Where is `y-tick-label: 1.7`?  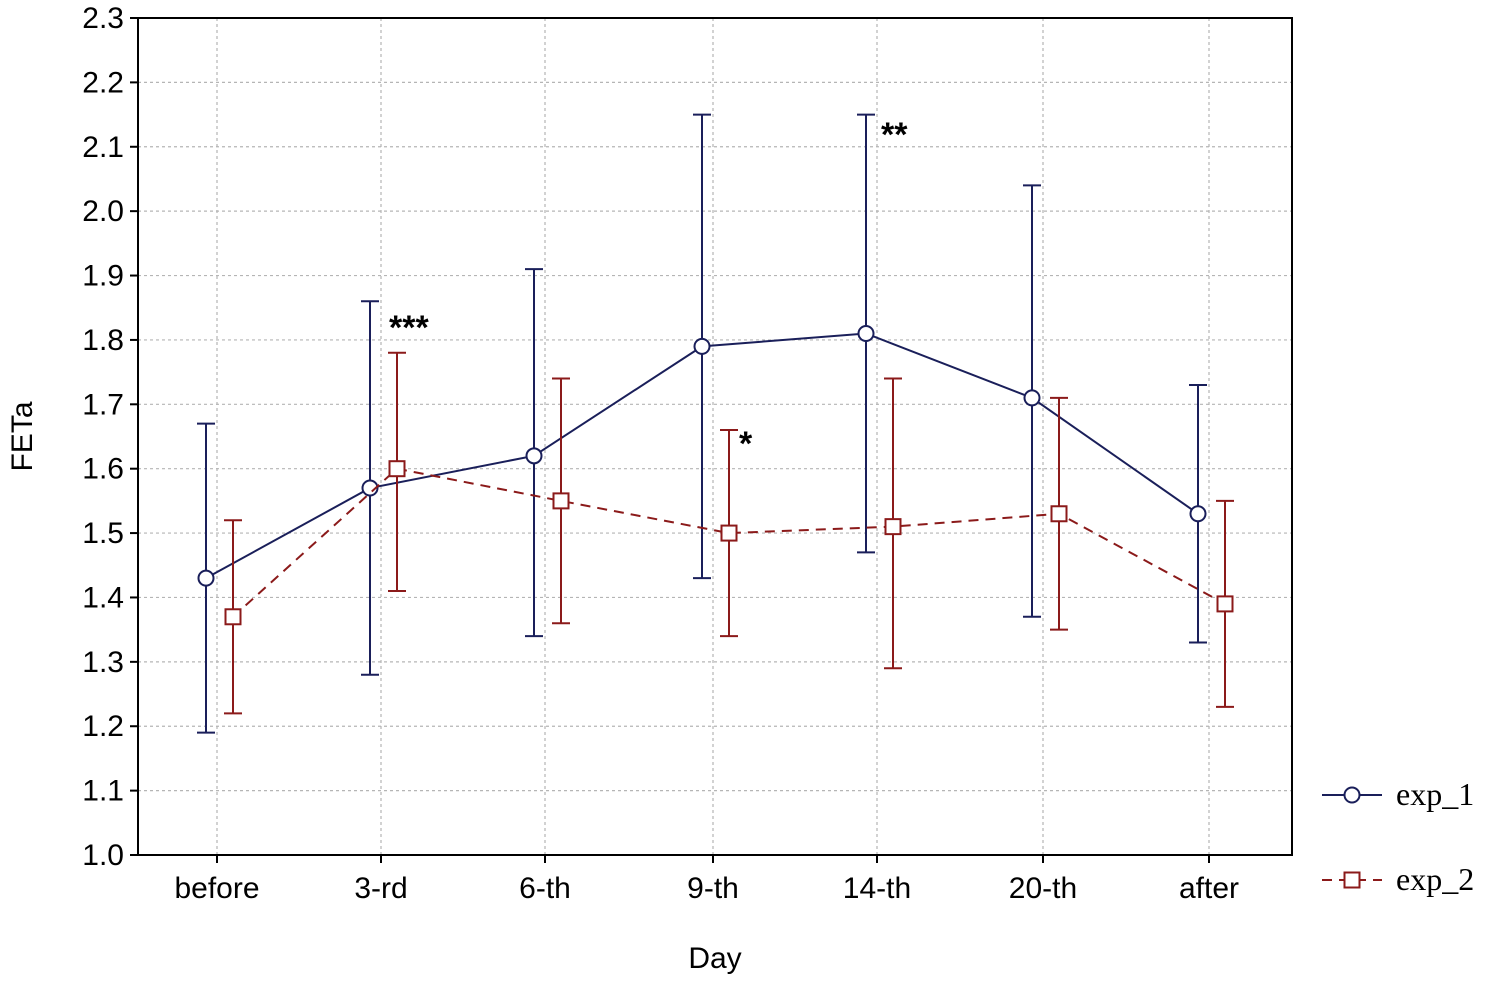 y-tick-label: 1.7 is located at coordinates (103, 404).